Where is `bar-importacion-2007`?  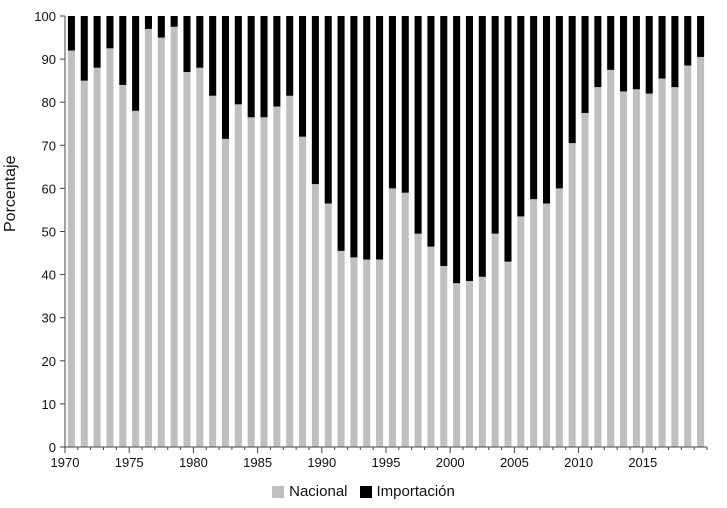 bar-importacion-2007 is located at coordinates (546, 110).